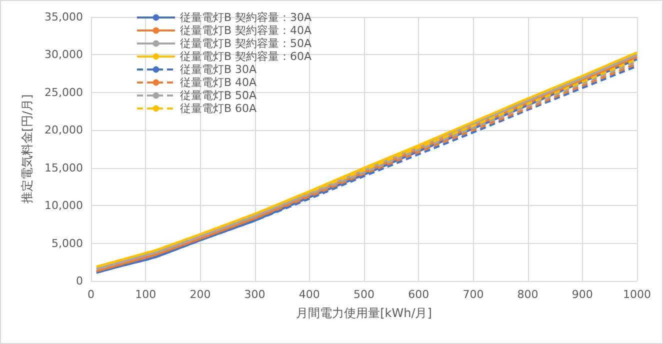 The image size is (663, 344). What do you see at coordinates (27, 149) in the screenshot?
I see `y-axis-title: 推定電気料金[円/月]` at bounding box center [27, 149].